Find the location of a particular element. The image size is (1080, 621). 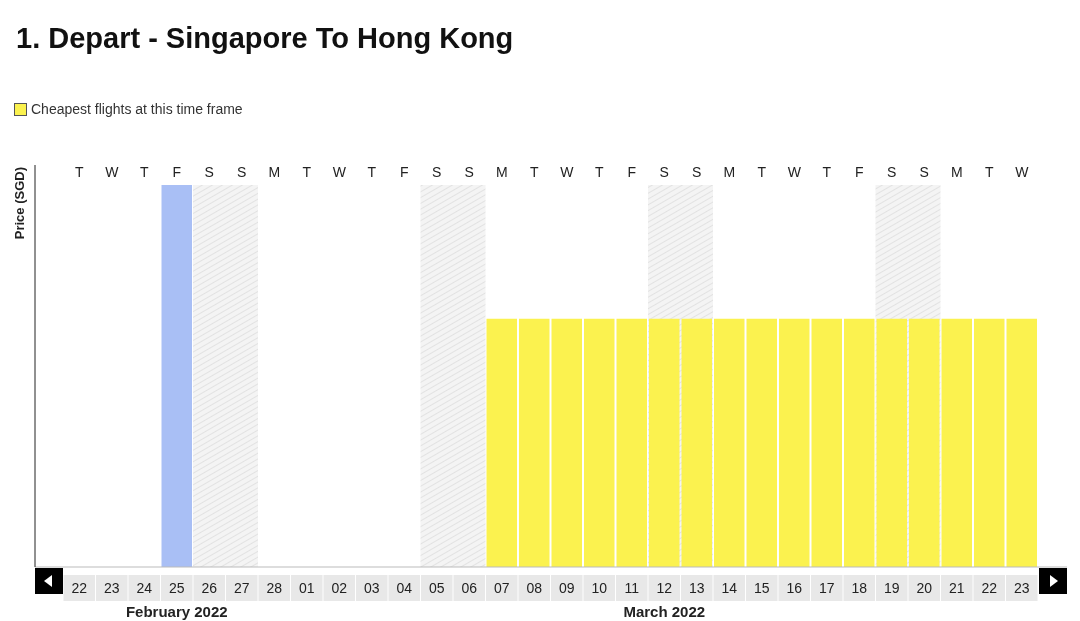

chart-title: 1. Depart - Singapore To Hong Kong is located at coordinates (265, 38).